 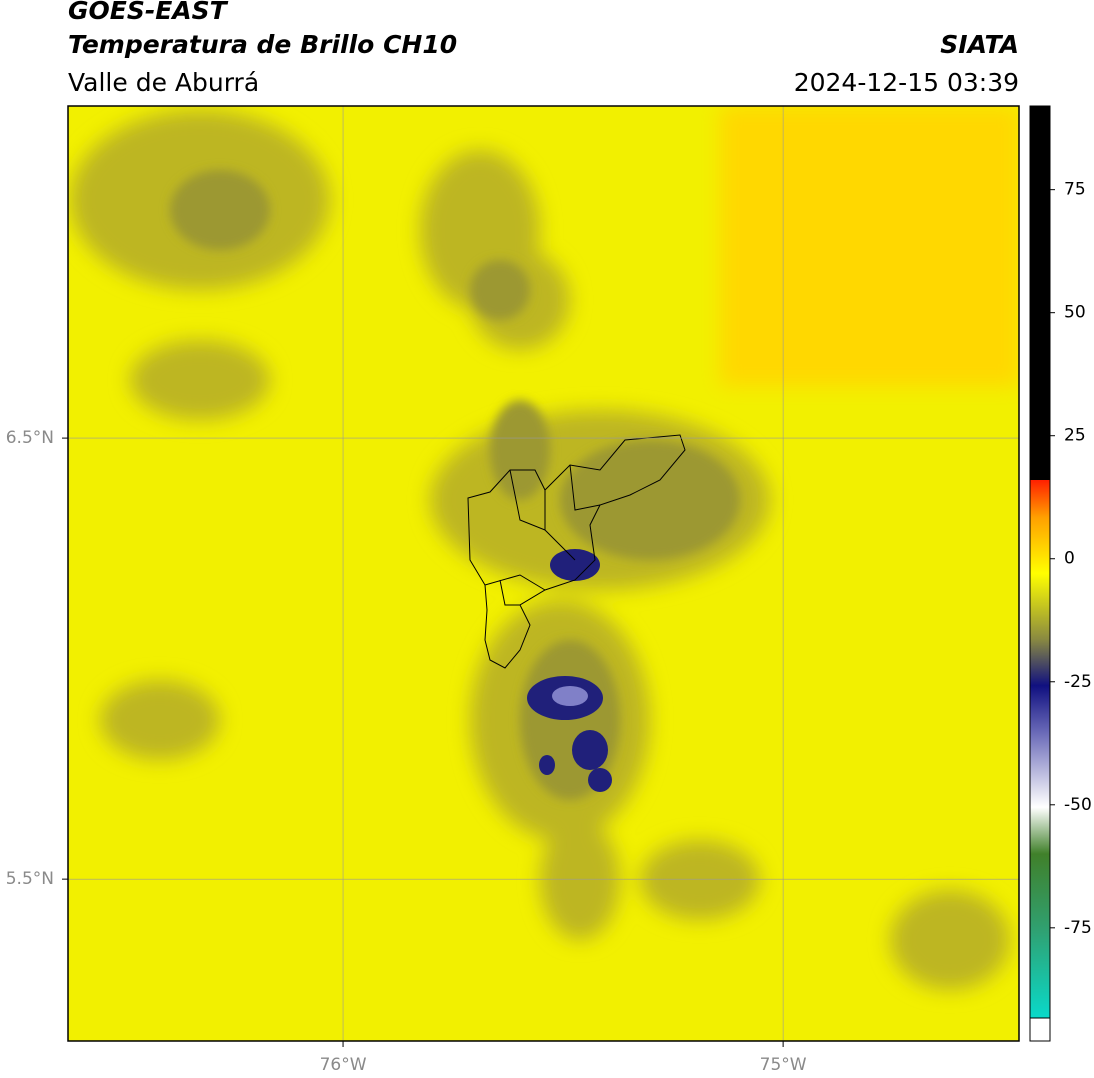 What do you see at coordinates (906, 82) in the screenshot?
I see `datetime: 2024-12-15 03:39` at bounding box center [906, 82].